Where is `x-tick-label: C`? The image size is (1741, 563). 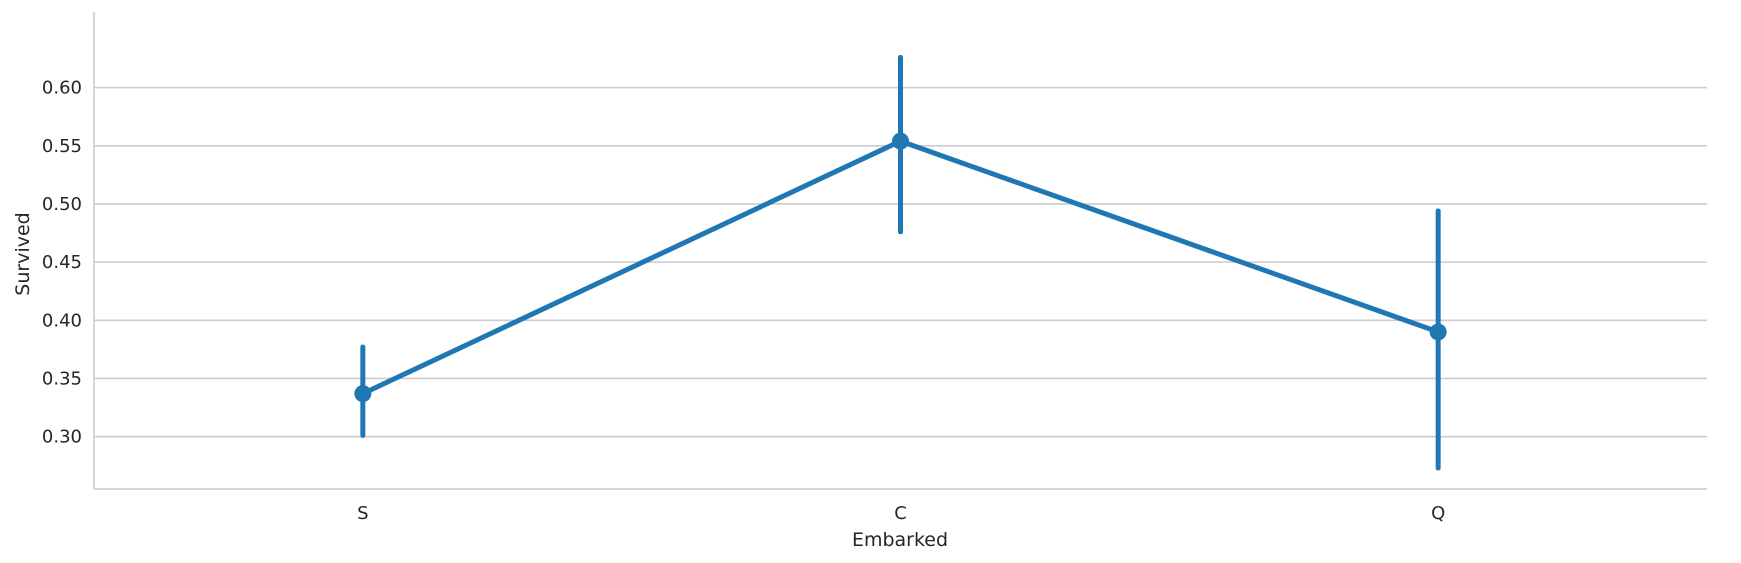 x-tick-label: C is located at coordinates (900, 513).